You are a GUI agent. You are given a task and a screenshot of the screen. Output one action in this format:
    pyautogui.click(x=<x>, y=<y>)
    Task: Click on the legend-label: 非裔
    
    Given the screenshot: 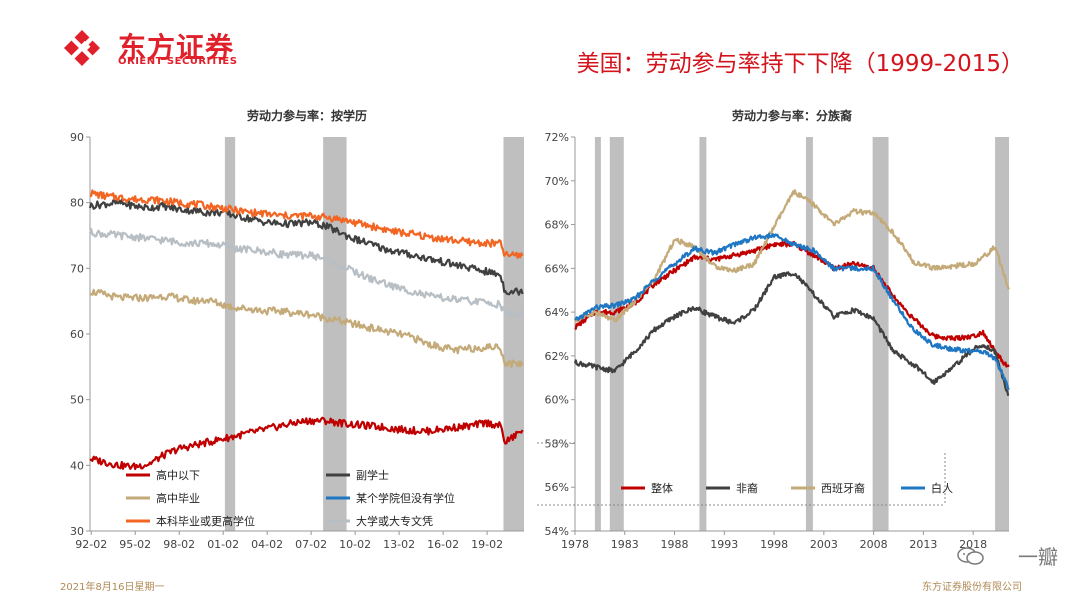 What is the action you would take?
    pyautogui.click(x=747, y=488)
    